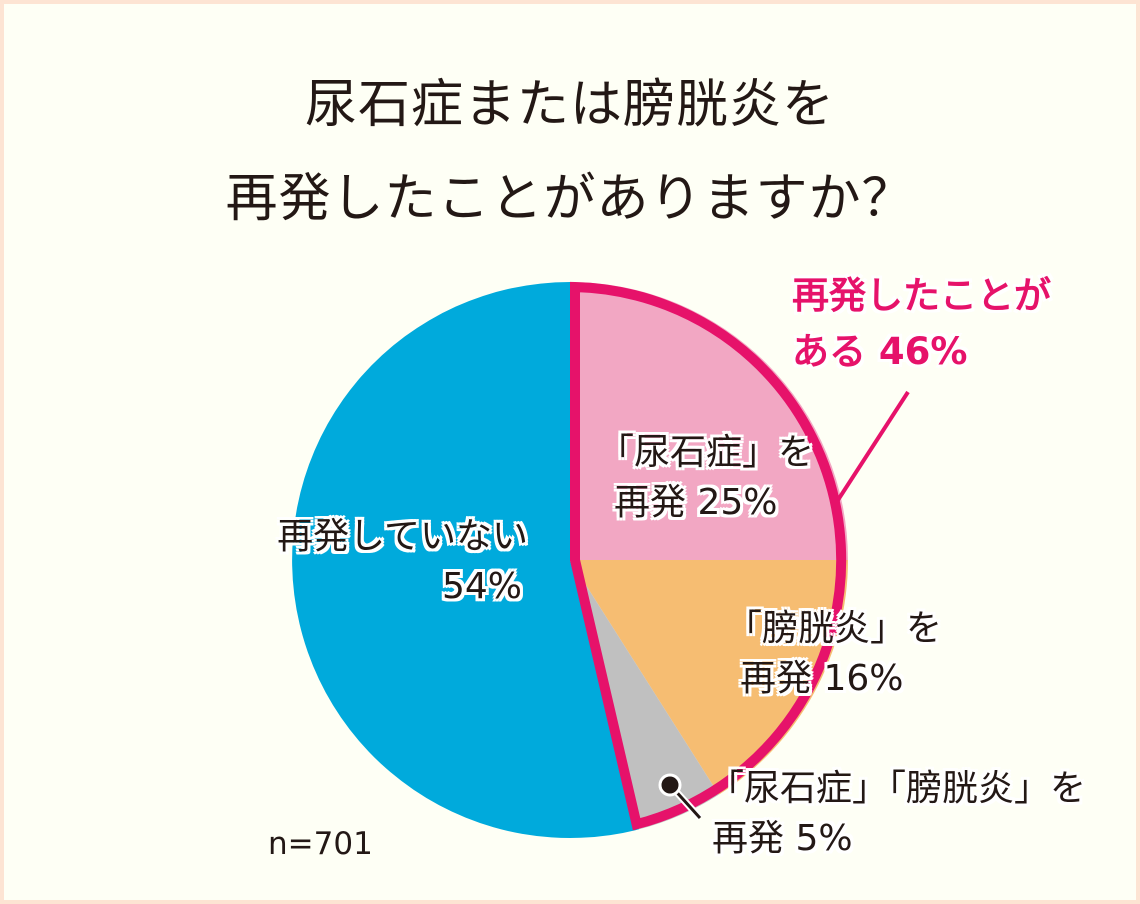 Image resolution: width=1140 pixels, height=904 pixels. I want to click on label-none-line2: 54%, so click(481, 586).